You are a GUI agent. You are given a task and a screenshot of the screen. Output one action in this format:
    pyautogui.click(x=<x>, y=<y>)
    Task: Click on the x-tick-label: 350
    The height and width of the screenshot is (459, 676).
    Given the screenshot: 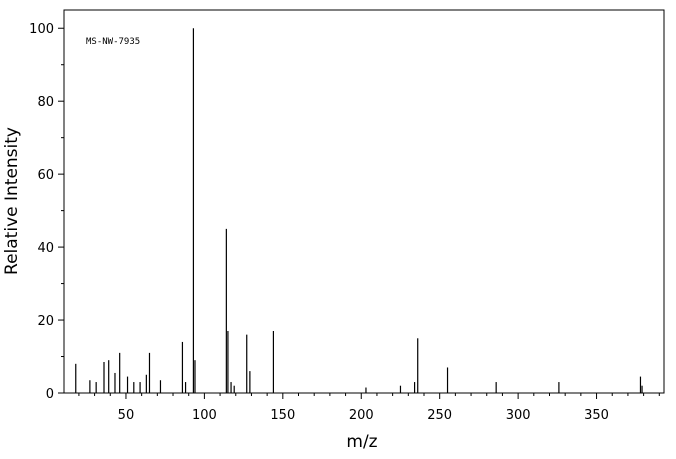 What is the action you would take?
    pyautogui.click(x=596, y=415)
    